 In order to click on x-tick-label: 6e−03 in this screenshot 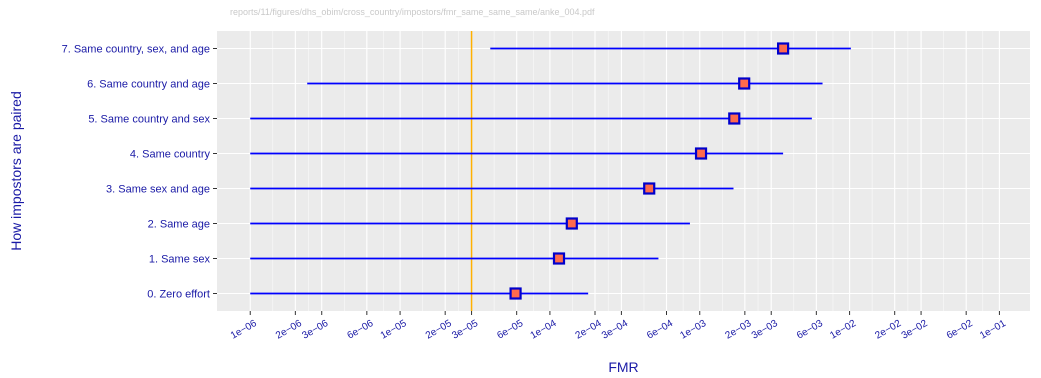, I will do `click(810, 330)`.